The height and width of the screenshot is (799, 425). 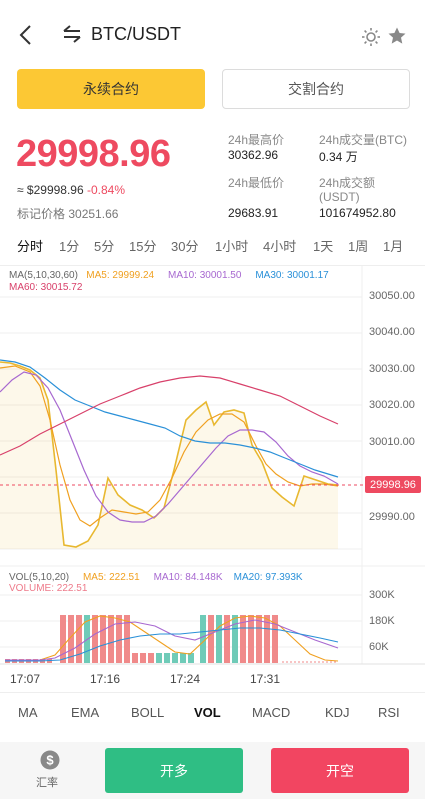 What do you see at coordinates (392, 442) in the screenshot?
I see `price-tick: 30010.00` at bounding box center [392, 442].